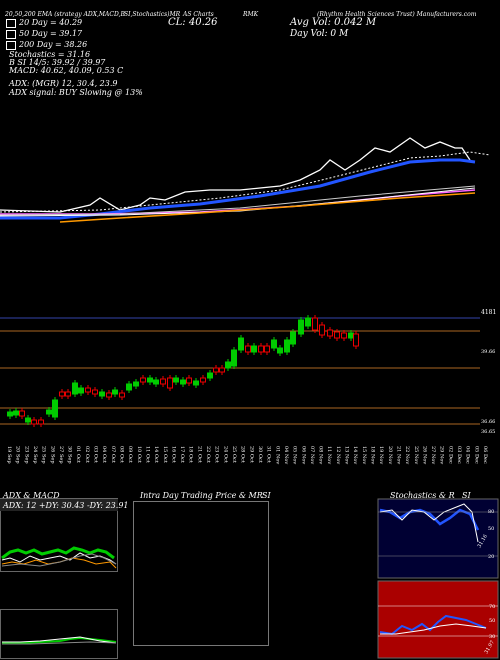 This screenshot has height=660, width=500. Describe the element at coordinates (355, 455) in the screenshot. I see `date-tick-label: 14 Nov` at that location.